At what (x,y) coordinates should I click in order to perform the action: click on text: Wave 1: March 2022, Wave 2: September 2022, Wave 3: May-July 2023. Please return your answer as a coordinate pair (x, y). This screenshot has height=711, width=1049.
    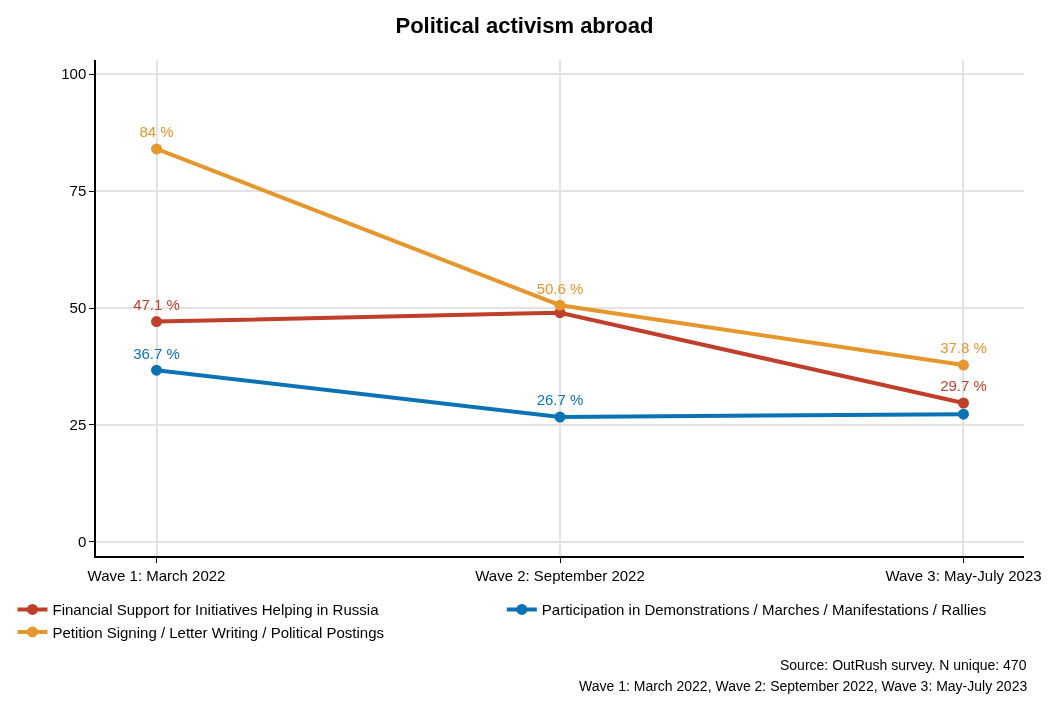
    Looking at the image, I should click on (803, 686).